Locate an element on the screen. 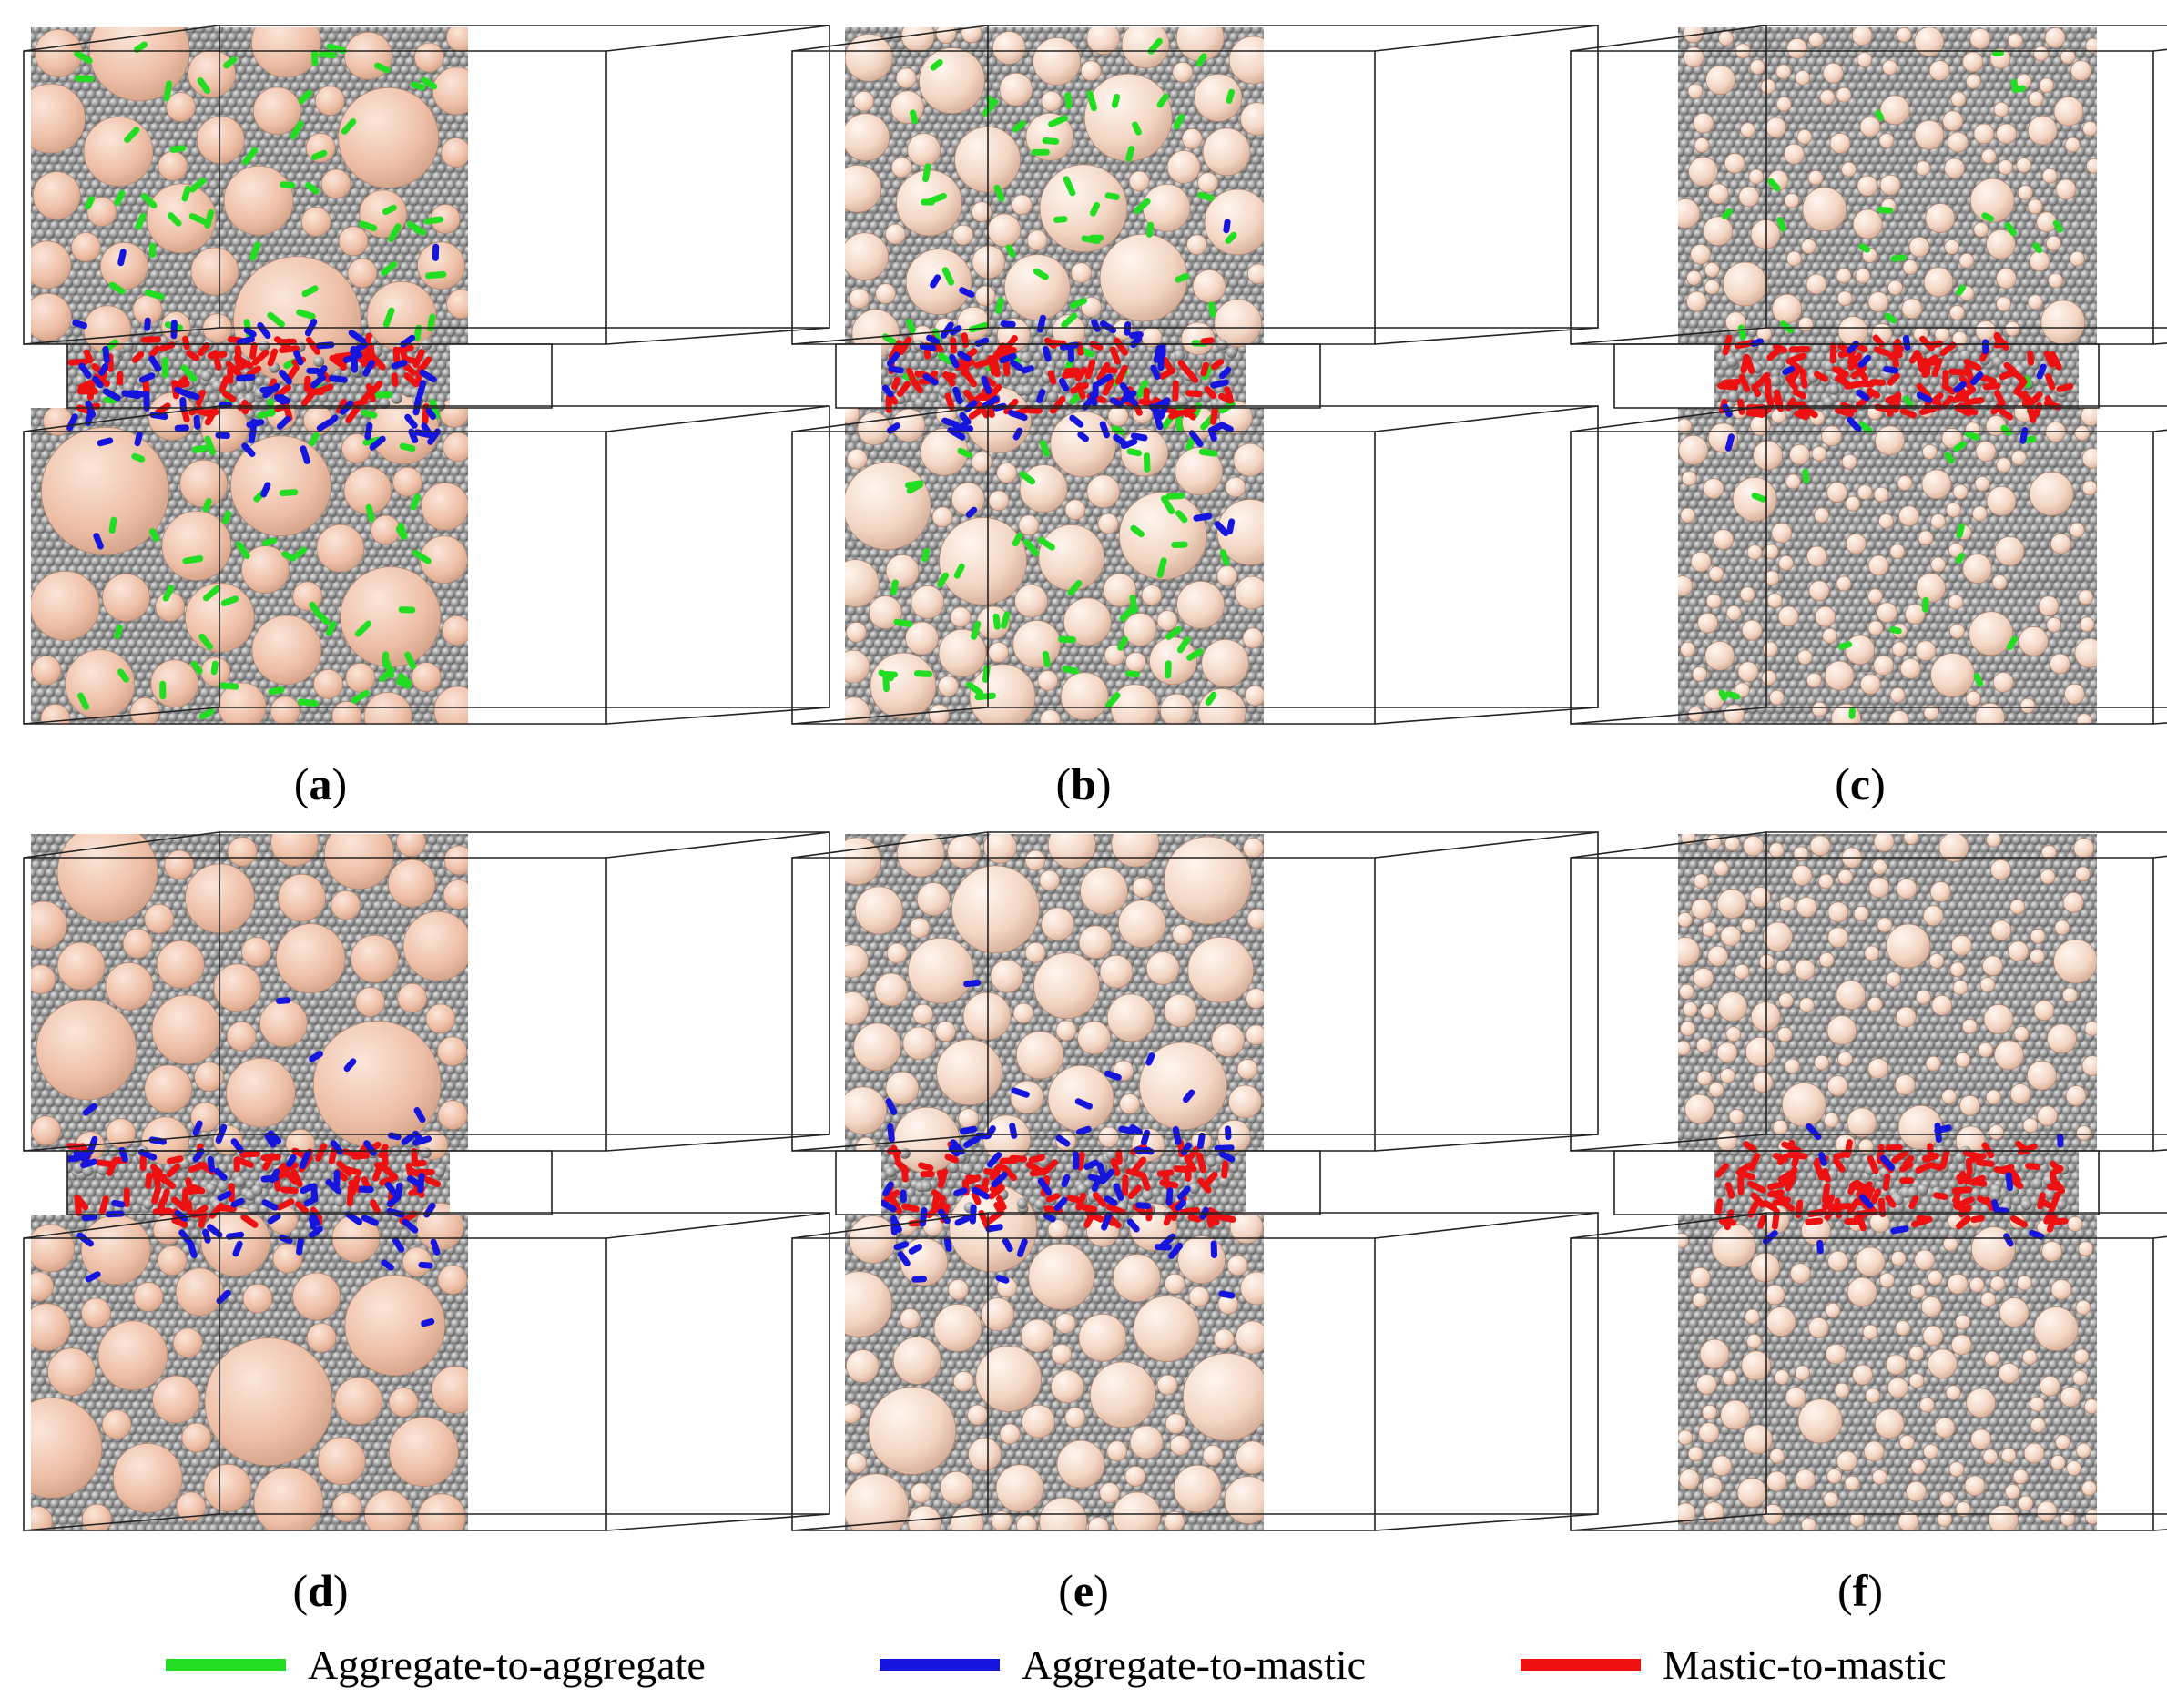 The width and height of the screenshot is (2167, 1708). legend-label: Mastic-to-mastic is located at coordinates (1805, 1664).